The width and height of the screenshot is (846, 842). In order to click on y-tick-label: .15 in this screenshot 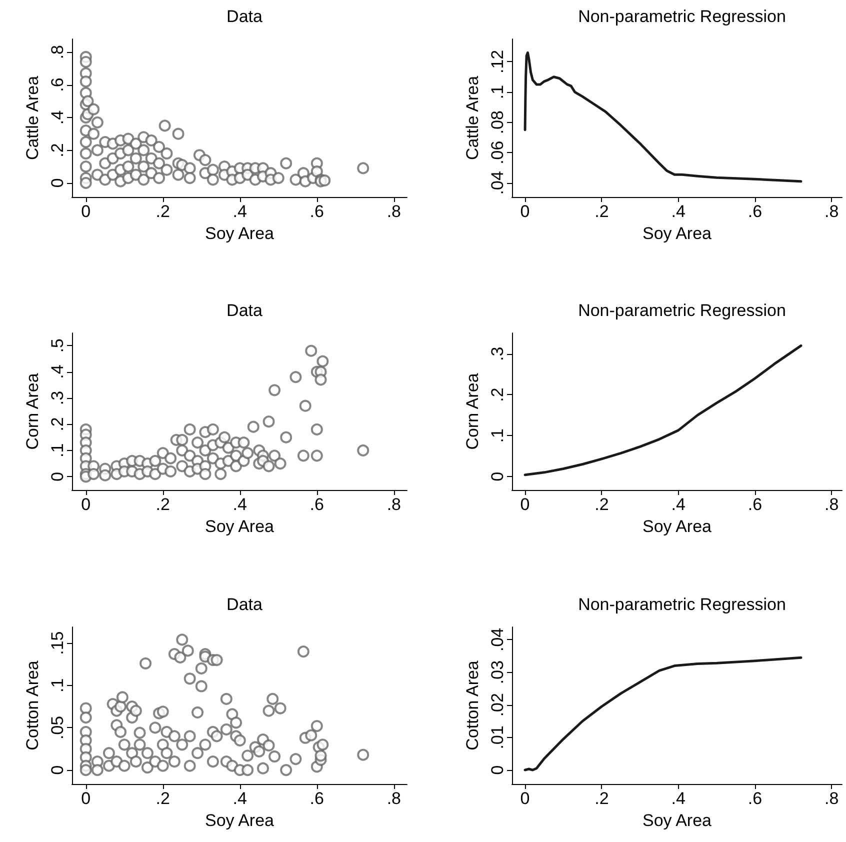, I will do `click(57, 643)`.